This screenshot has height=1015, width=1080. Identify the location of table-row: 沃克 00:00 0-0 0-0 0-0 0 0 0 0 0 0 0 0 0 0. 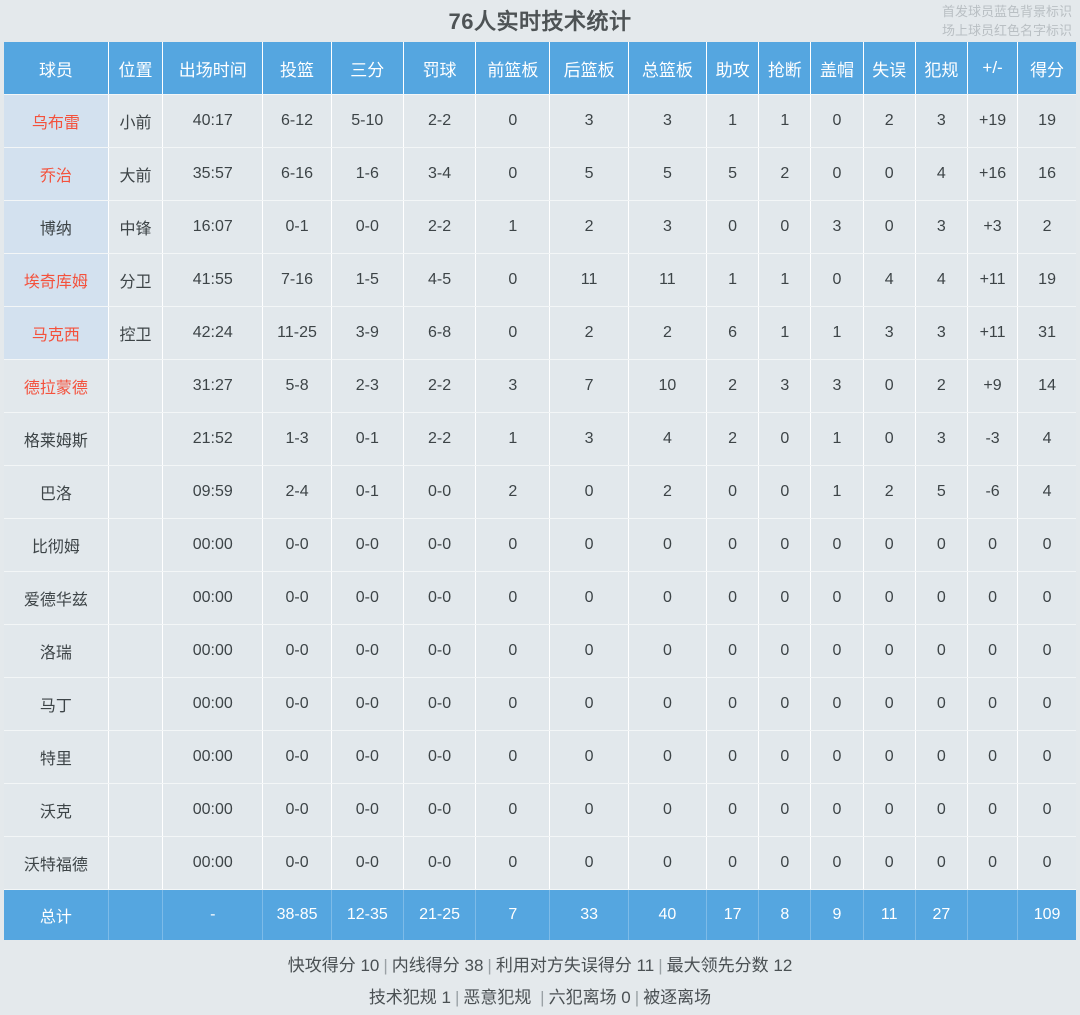
(540, 810).